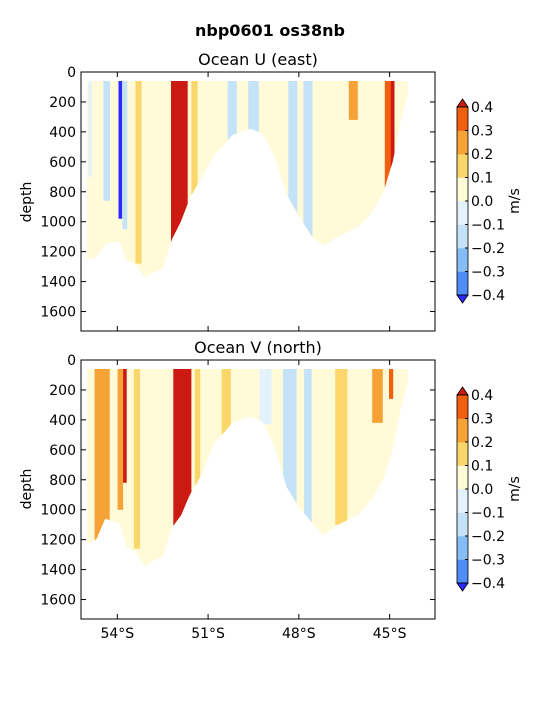 Image resolution: width=540 pixels, height=720 pixels. Describe the element at coordinates (62, 421) in the screenshot. I see `y-tick-label: 400` at that location.